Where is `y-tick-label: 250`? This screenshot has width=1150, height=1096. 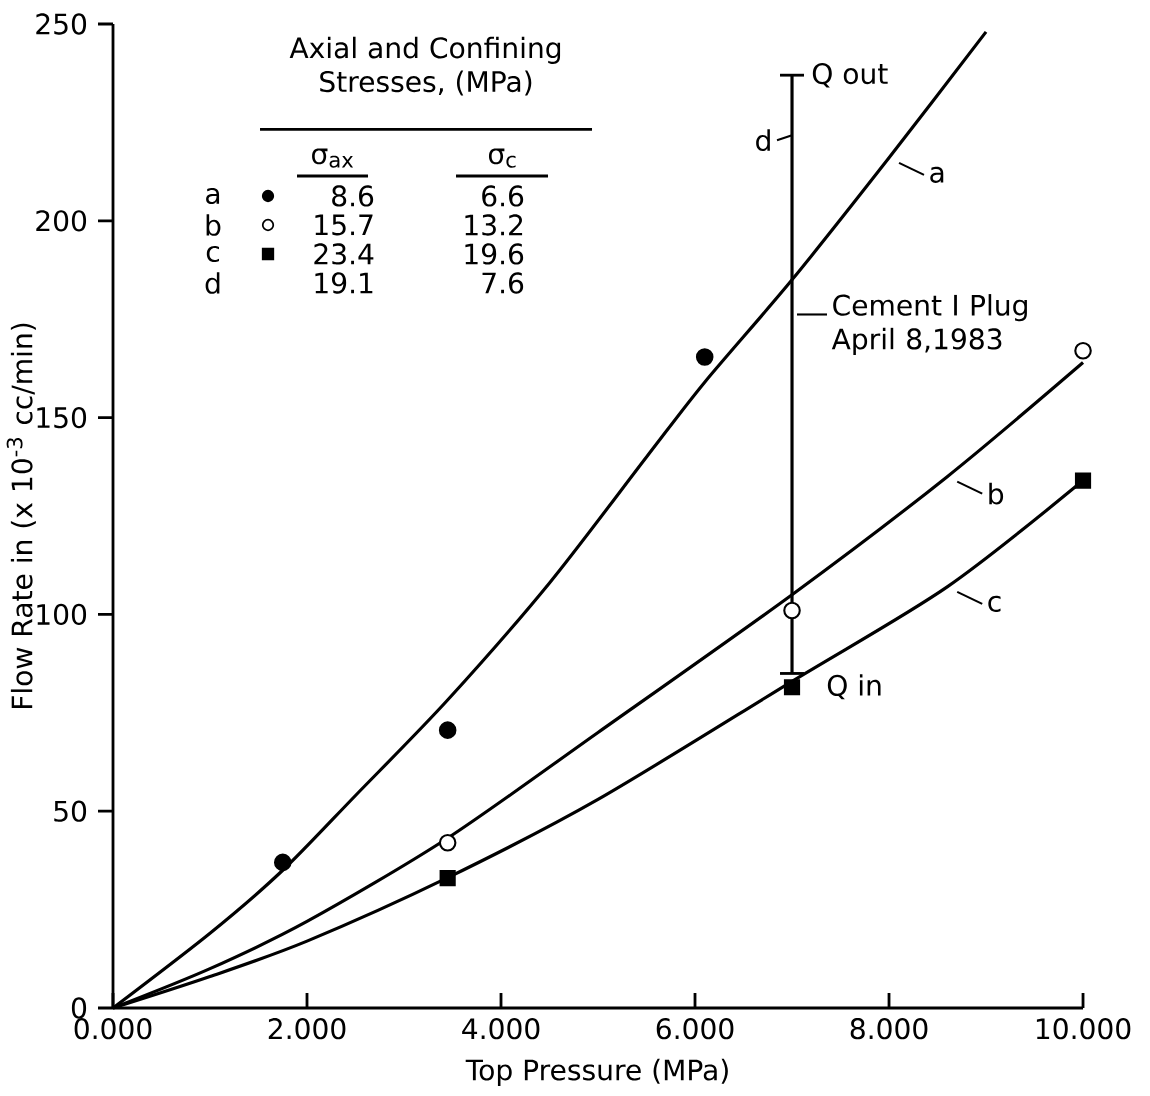
y-tick-label: 250 is located at coordinates (61, 24).